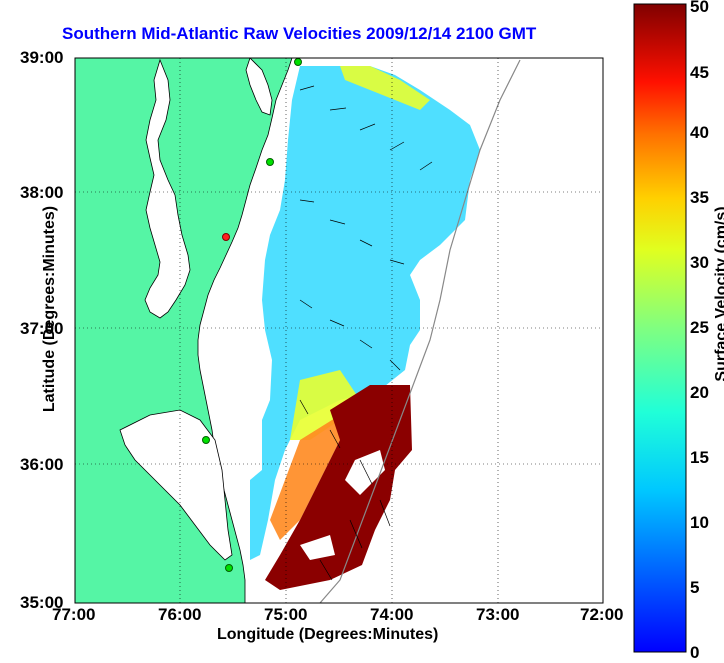  What do you see at coordinates (718, 294) in the screenshot?
I see `colorbar-label: Surface Velocity (cm/s)` at bounding box center [718, 294].